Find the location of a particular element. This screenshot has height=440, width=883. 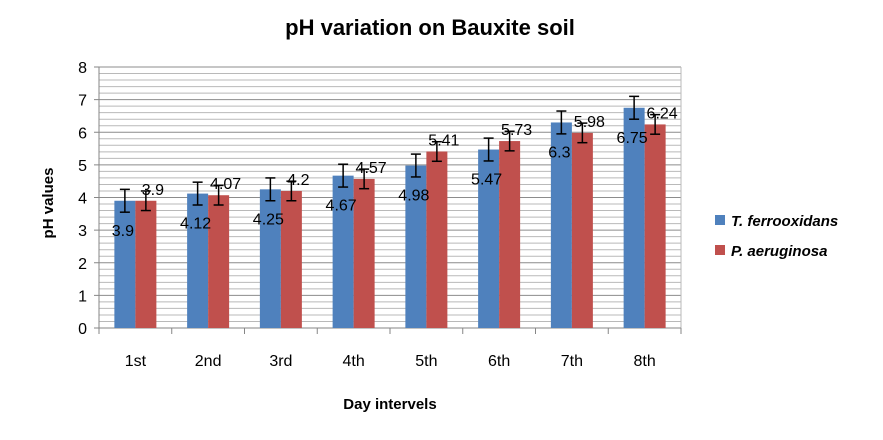

legend: T. ferrooxidans P. aeruginosa is located at coordinates (776, 236).